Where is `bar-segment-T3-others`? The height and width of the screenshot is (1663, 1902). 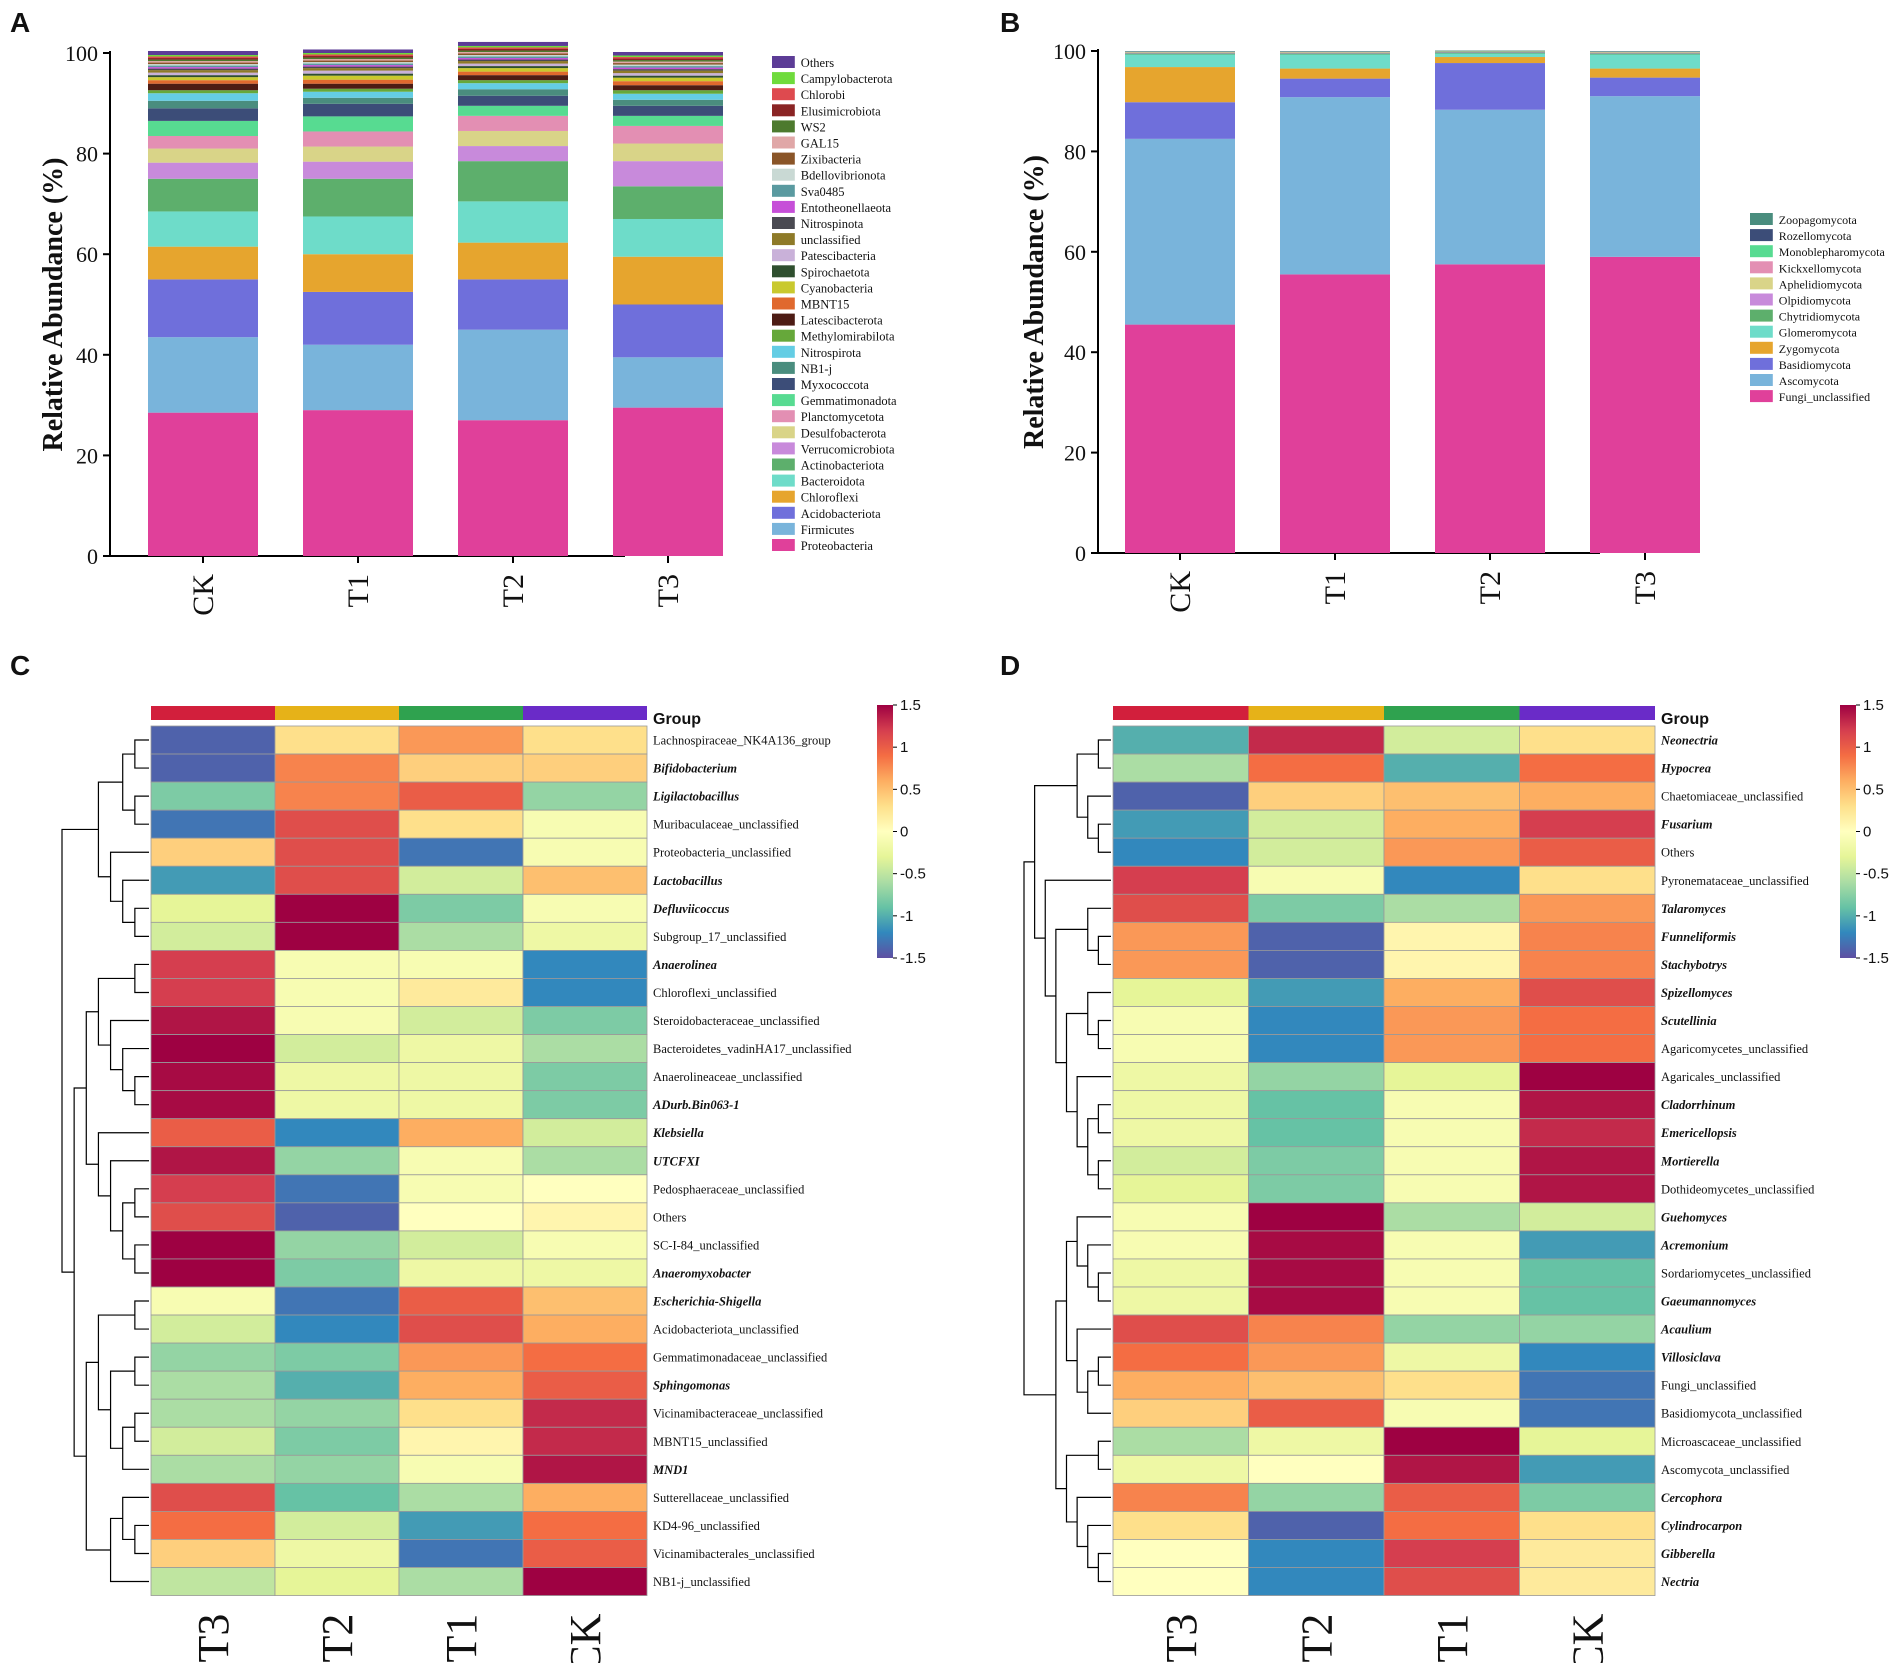 bar-segment-T3-others is located at coordinates (668, 53).